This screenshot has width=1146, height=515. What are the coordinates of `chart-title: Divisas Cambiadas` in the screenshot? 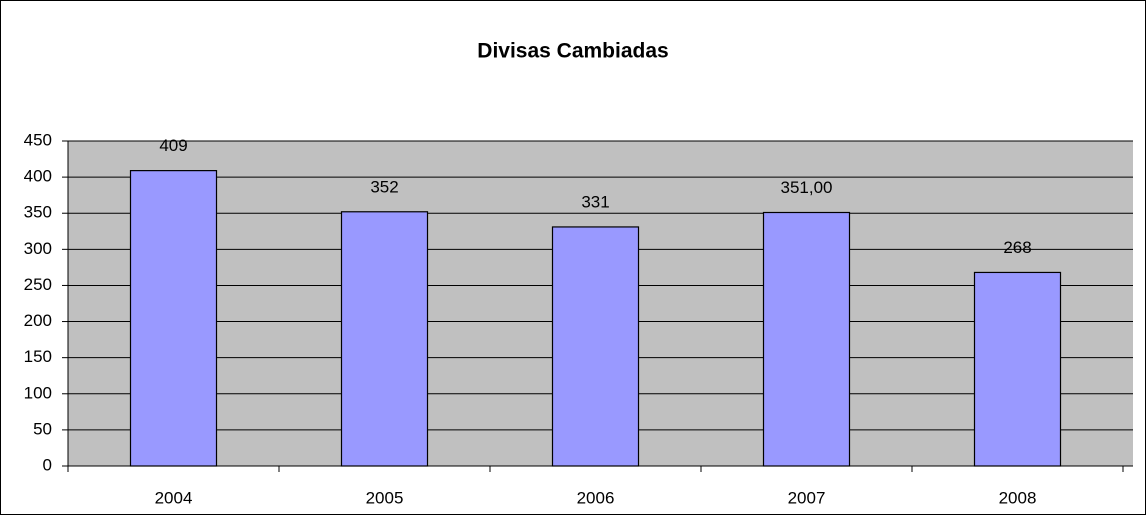 It's located at (572, 51).